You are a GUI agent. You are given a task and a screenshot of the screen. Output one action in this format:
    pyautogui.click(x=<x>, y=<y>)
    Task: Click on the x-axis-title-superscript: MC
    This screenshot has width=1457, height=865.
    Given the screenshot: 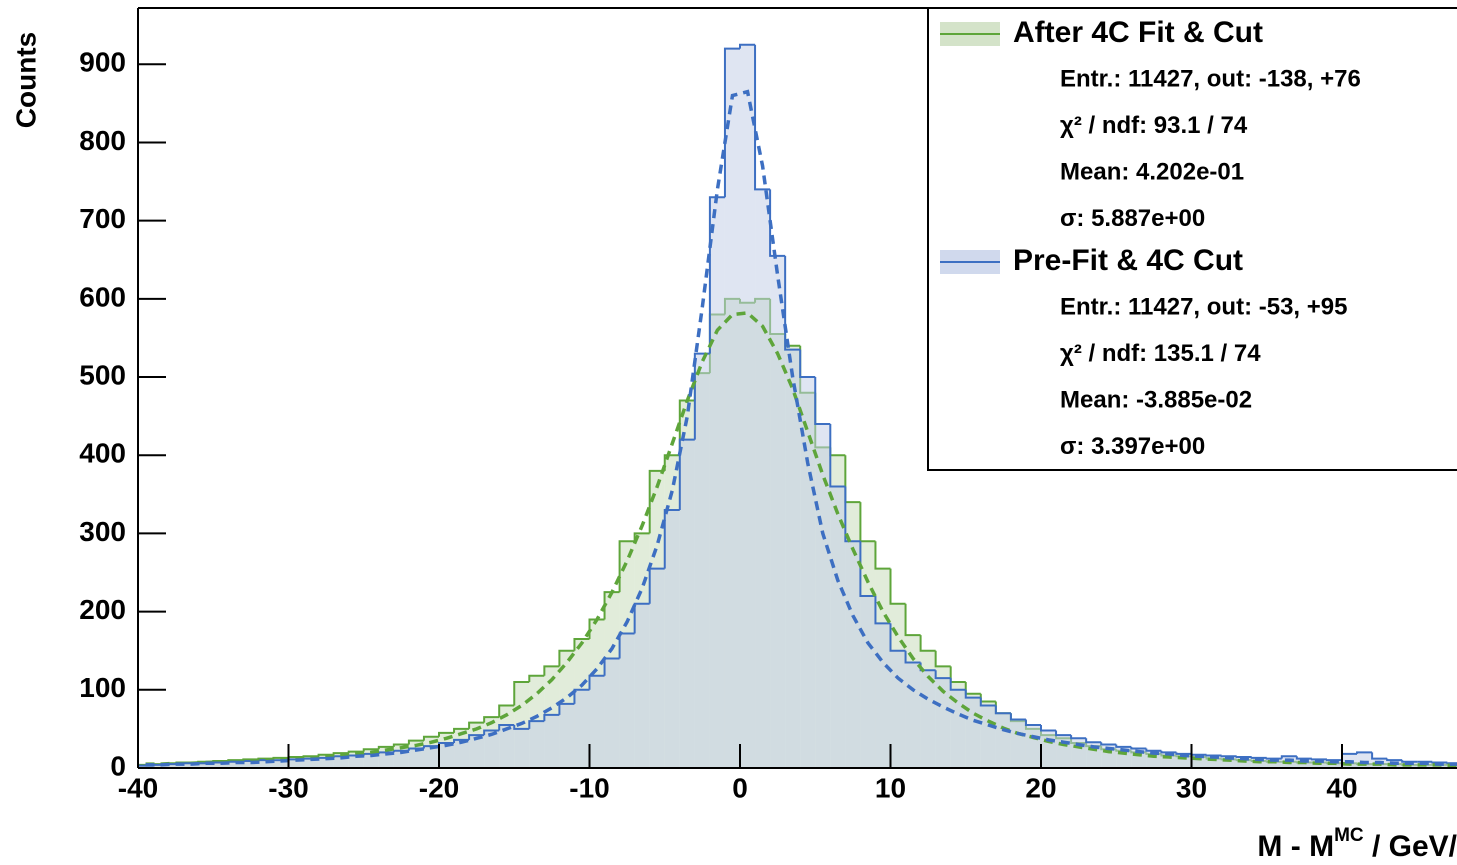 What is the action you would take?
    pyautogui.click(x=1349, y=835)
    